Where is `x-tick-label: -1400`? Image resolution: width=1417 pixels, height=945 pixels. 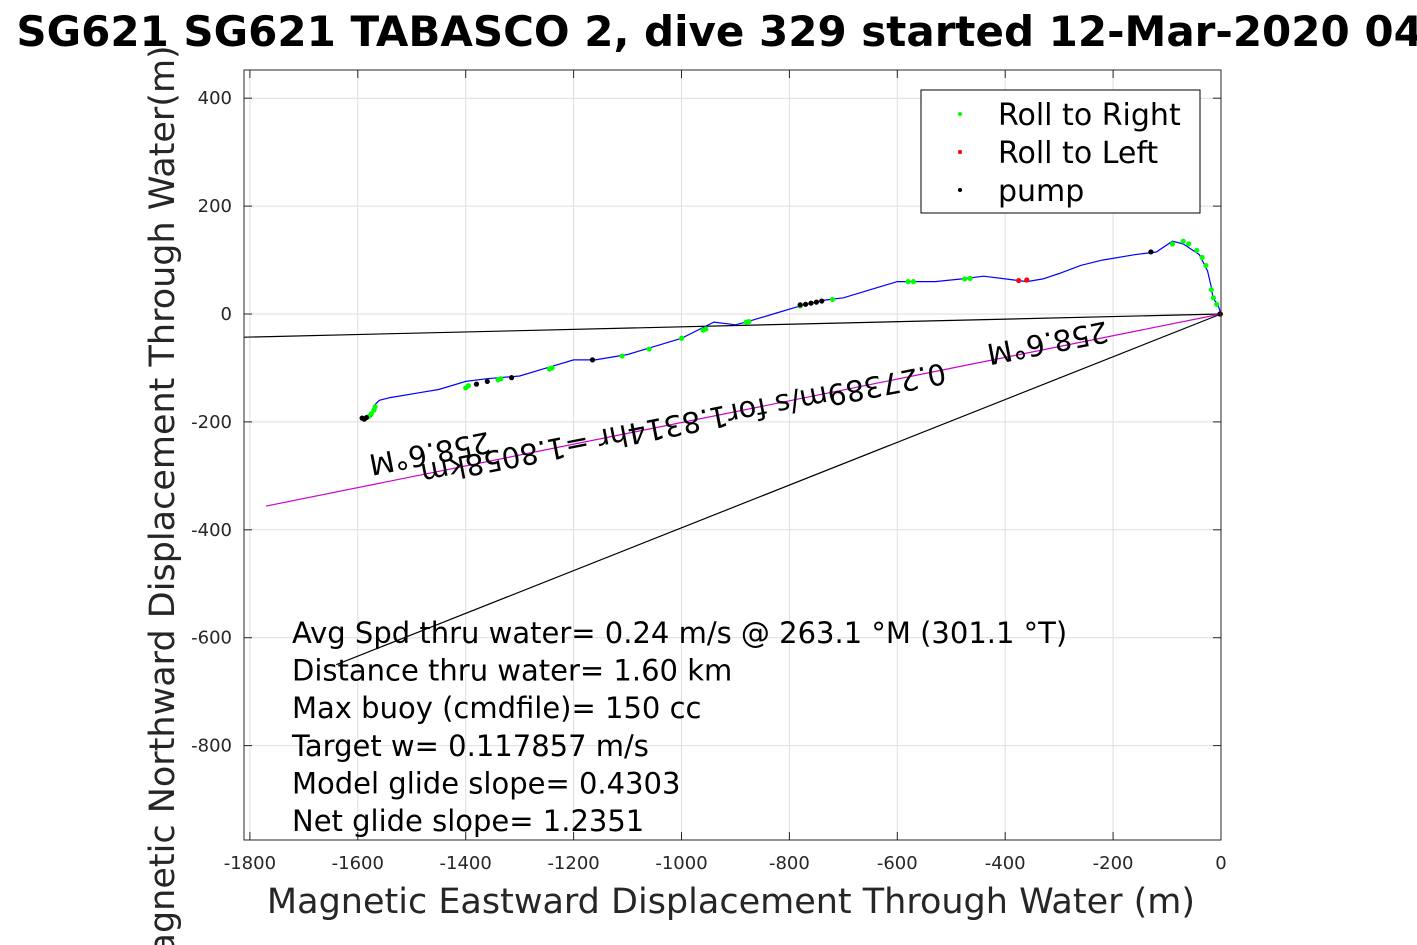
x-tick-label: -1400 is located at coordinates (466, 863).